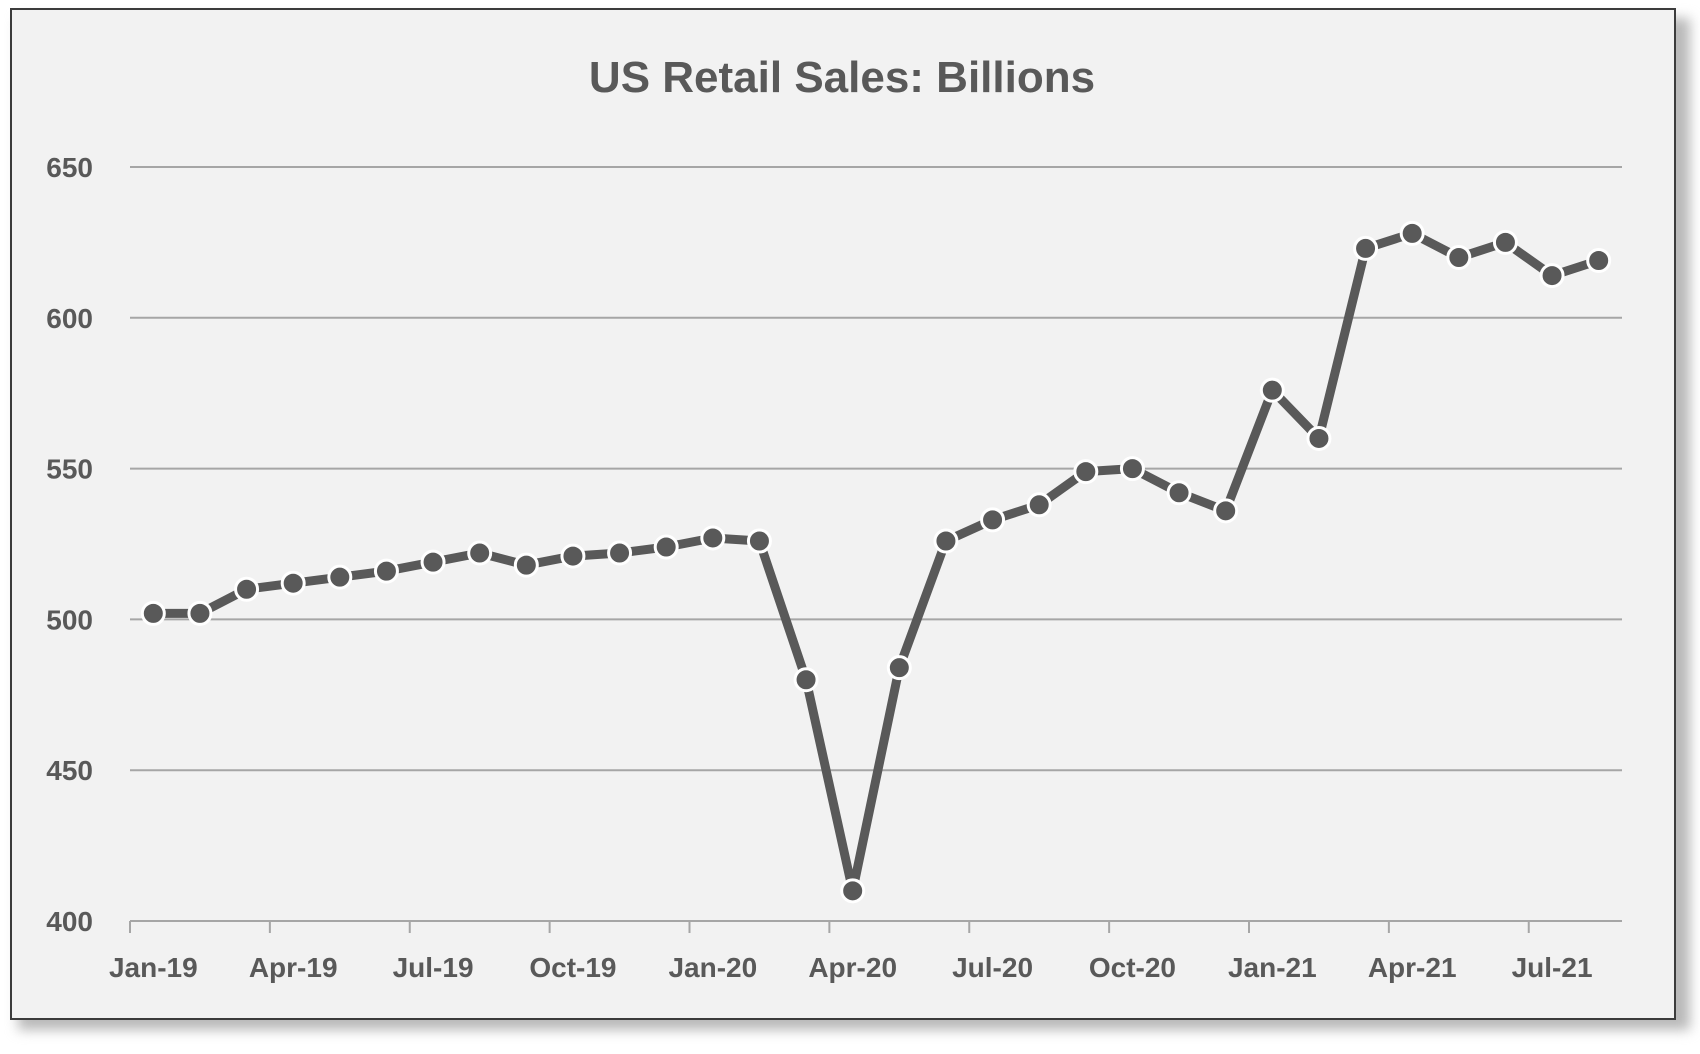 The image size is (1700, 1054). I want to click on y-tick-label-500: 500, so click(69, 619).